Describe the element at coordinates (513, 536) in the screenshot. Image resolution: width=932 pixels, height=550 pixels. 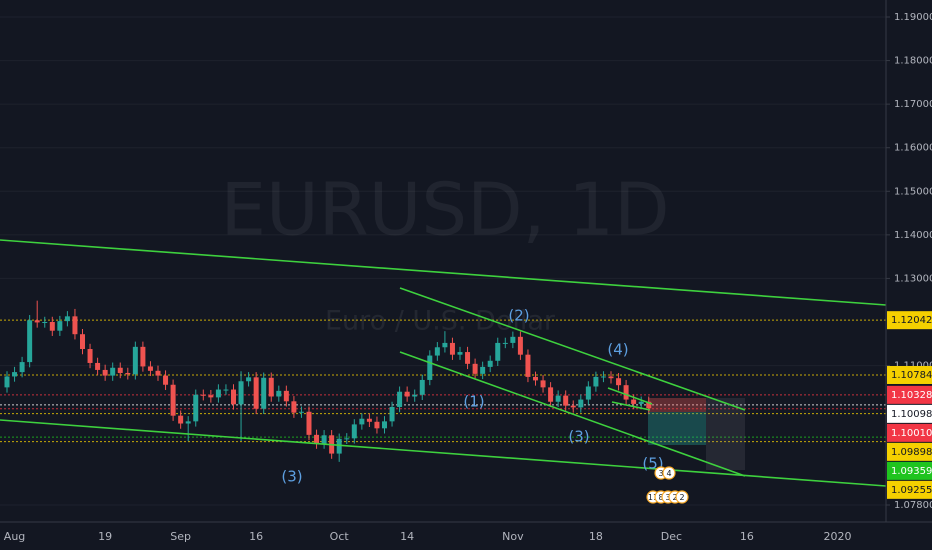
I see `x-tick-label: Nov` at that location.